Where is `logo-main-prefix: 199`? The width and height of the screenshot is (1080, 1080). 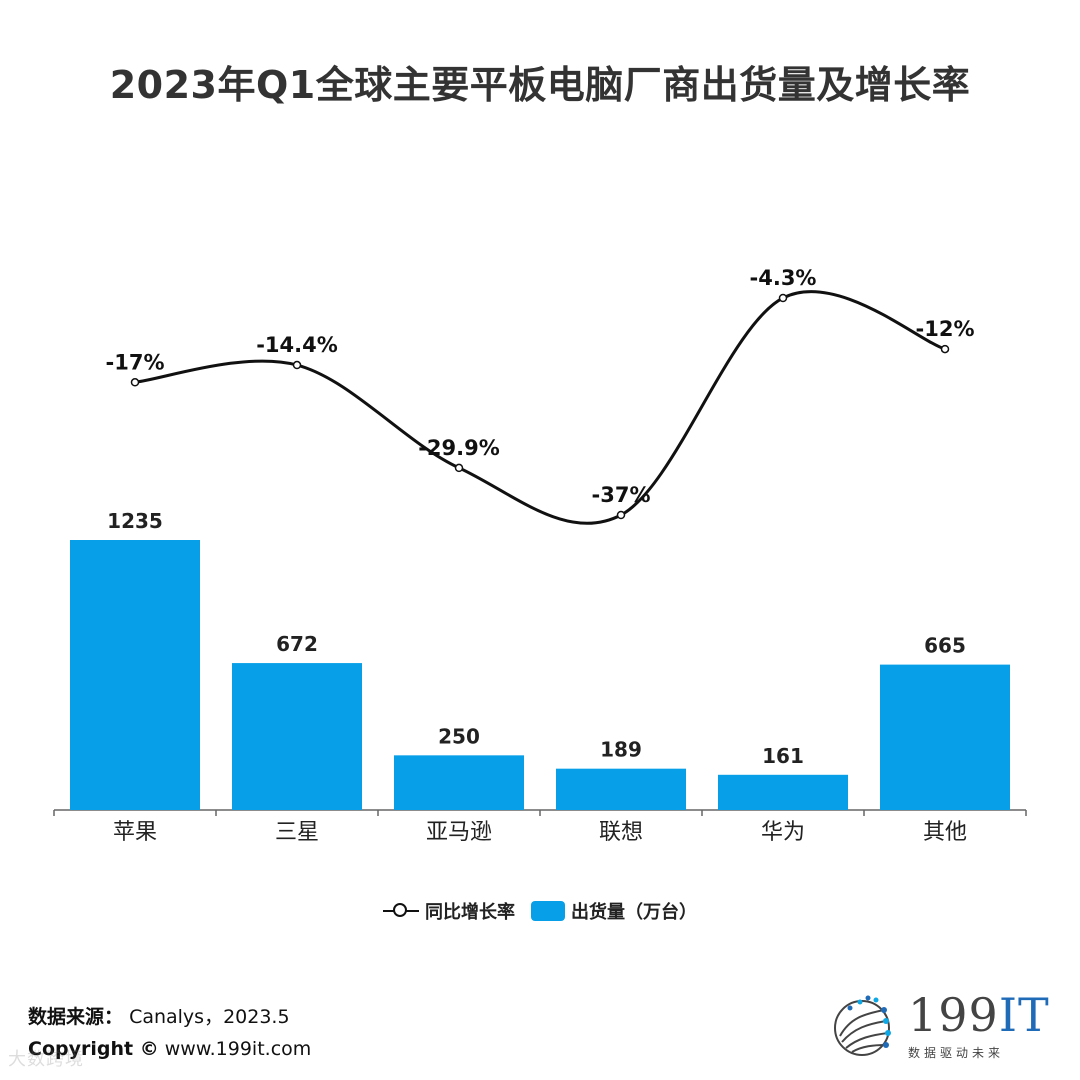 logo-main-prefix: 199 is located at coordinates (953, 1015).